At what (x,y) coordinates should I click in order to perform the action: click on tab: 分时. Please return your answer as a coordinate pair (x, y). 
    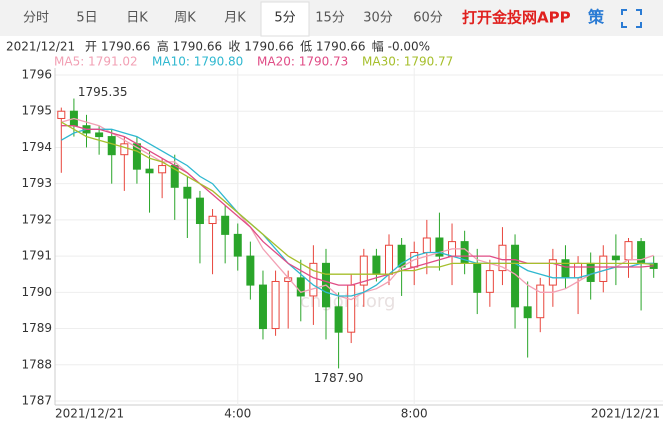
    Looking at the image, I should click on (36, 18).